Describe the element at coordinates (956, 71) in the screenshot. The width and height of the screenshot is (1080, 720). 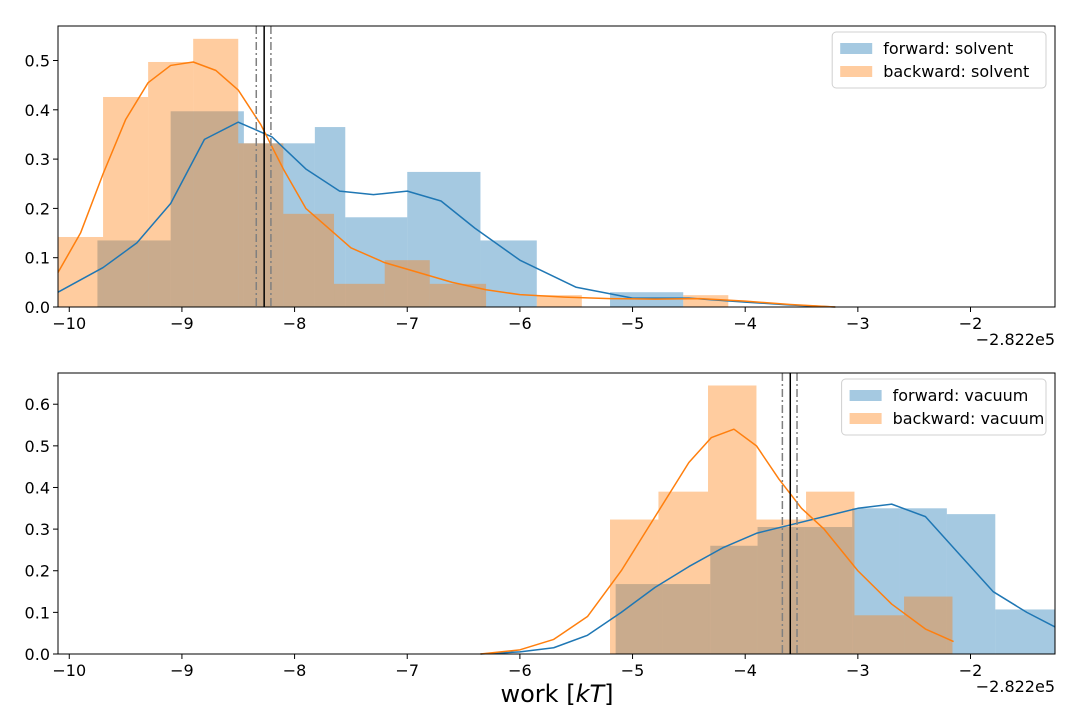
I see `legend-label: backward: solvent` at that location.